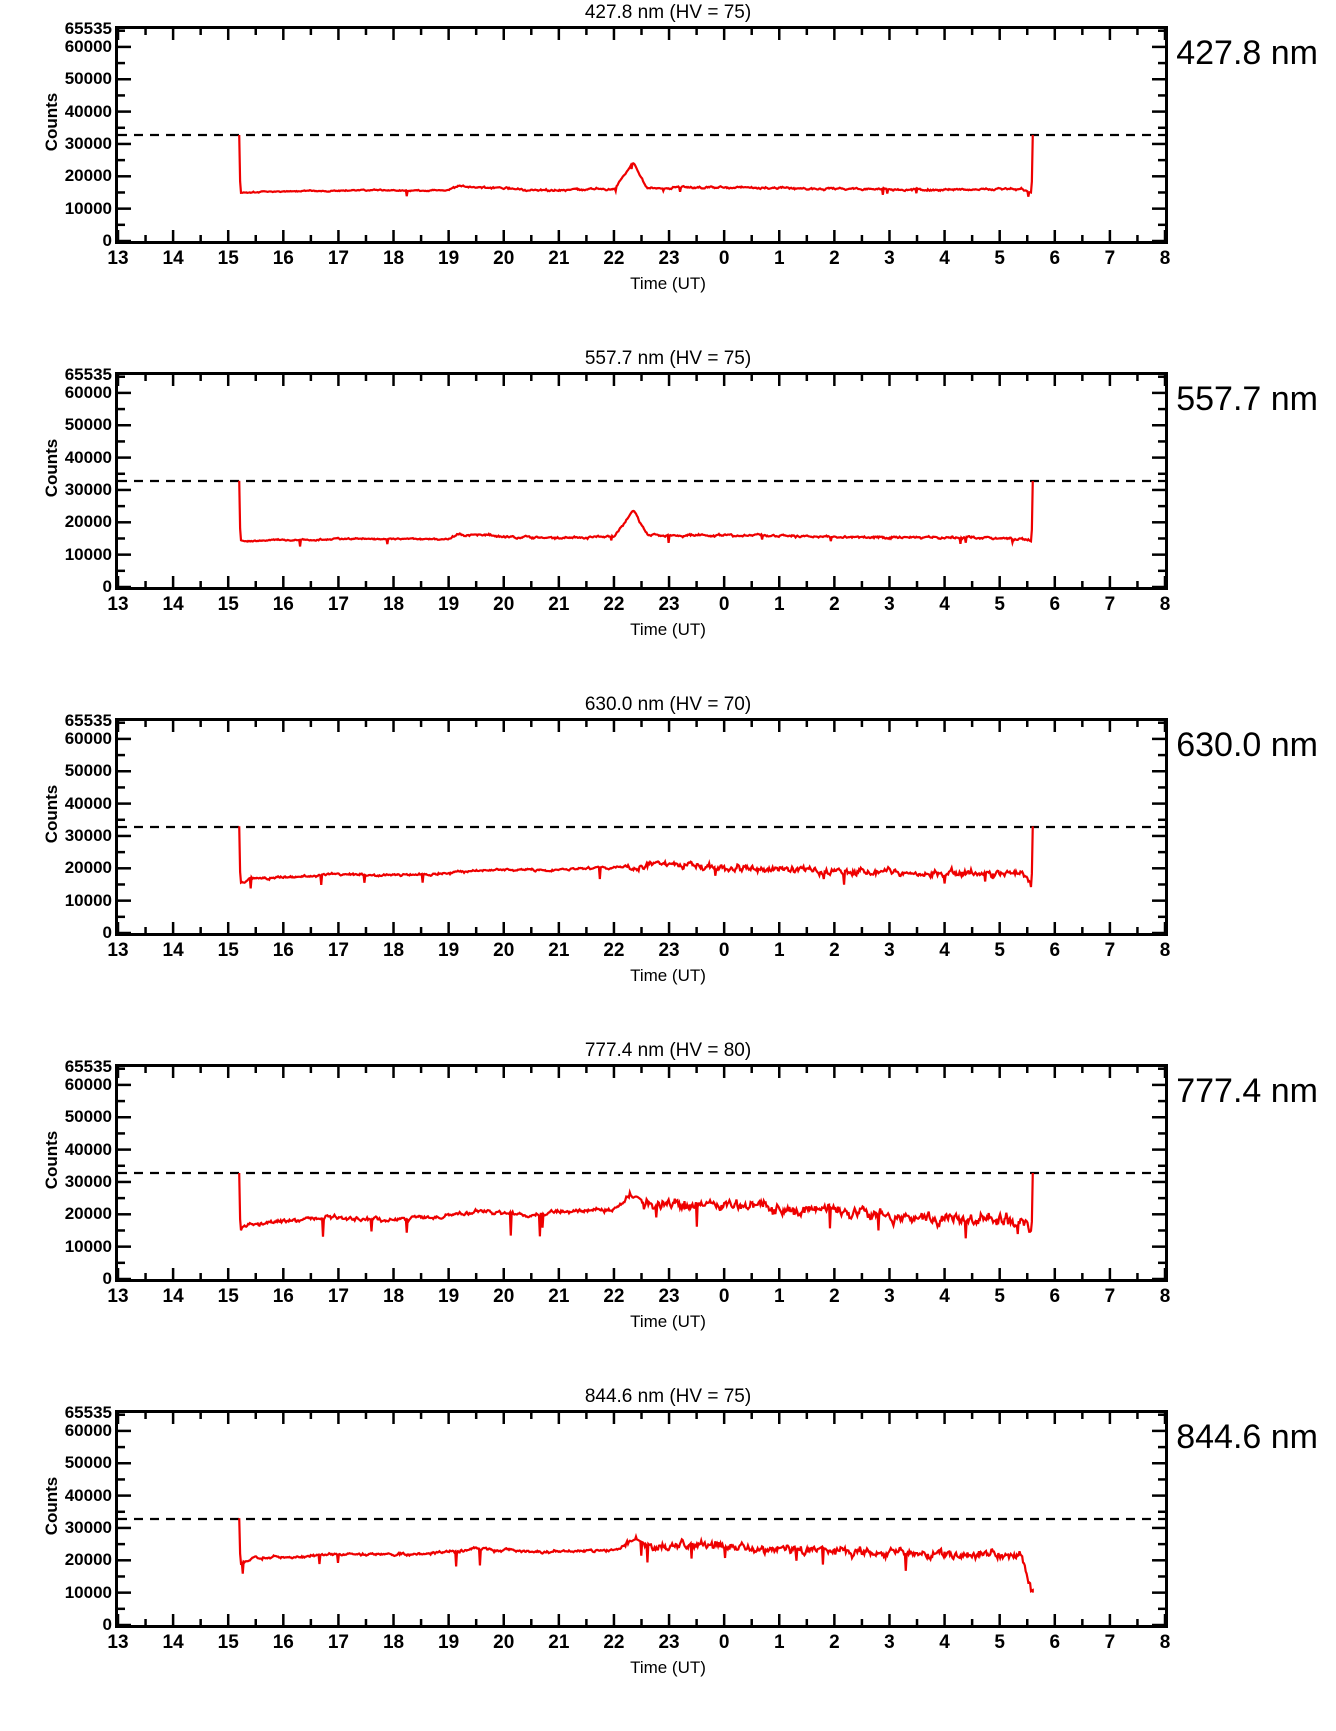 This screenshot has height=1731, width=1336. I want to click on x-tick-label: 6, so click(1055, 604).